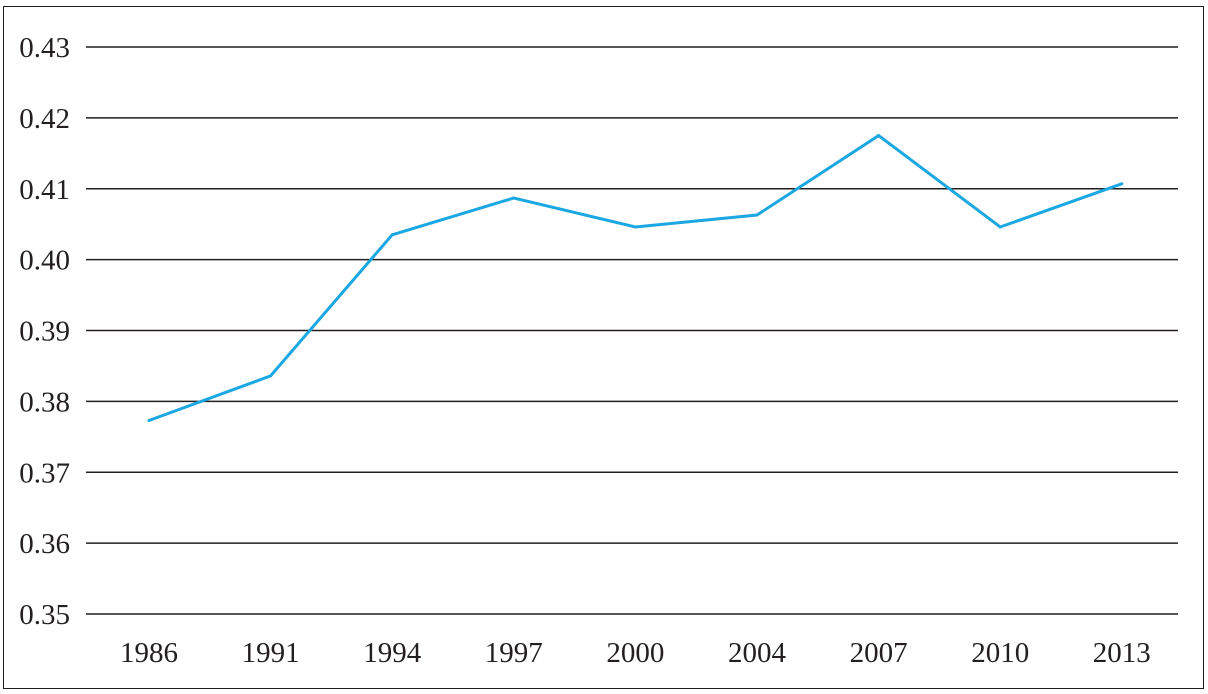  Describe the element at coordinates (879, 653) in the screenshot. I see `x-tick-label: 2007` at that location.